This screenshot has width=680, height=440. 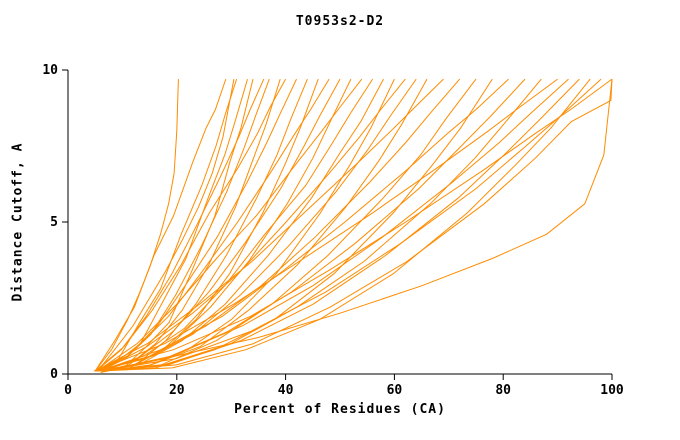 I want to click on x-tick-label: 0, so click(x=68, y=390).